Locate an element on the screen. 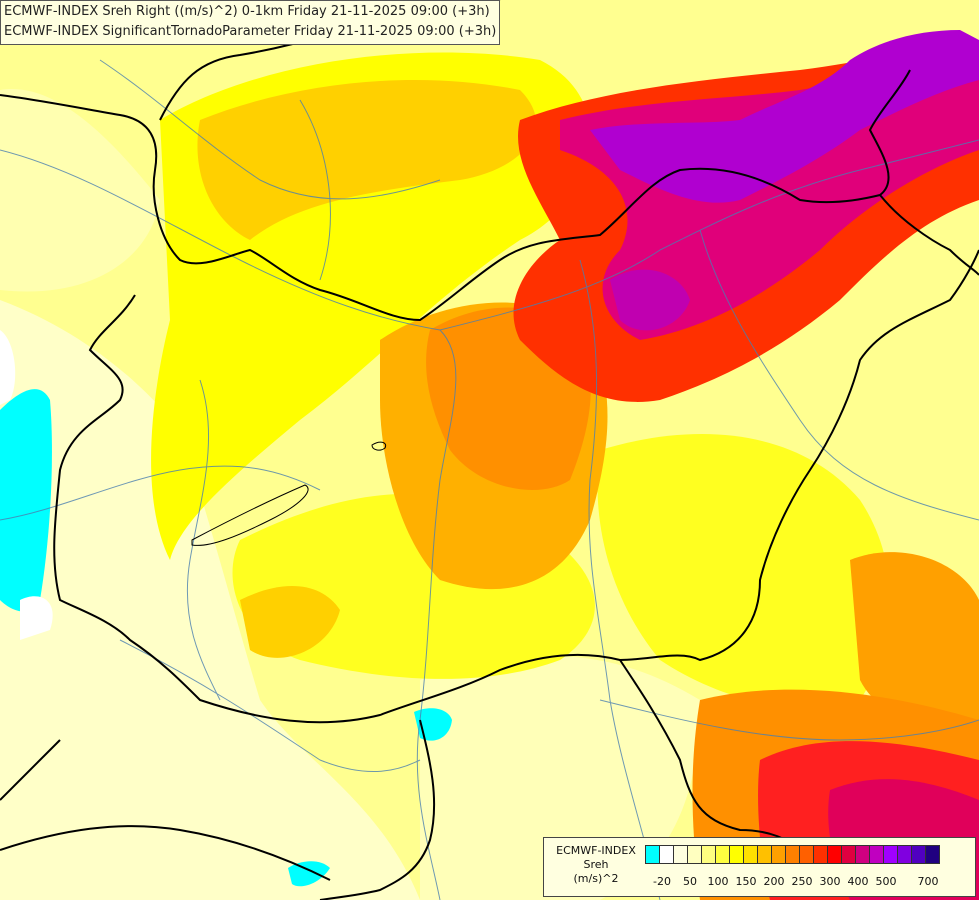 Image resolution: width=979 pixels, height=900 pixels. purple-region-ne is located at coordinates (784, 116).